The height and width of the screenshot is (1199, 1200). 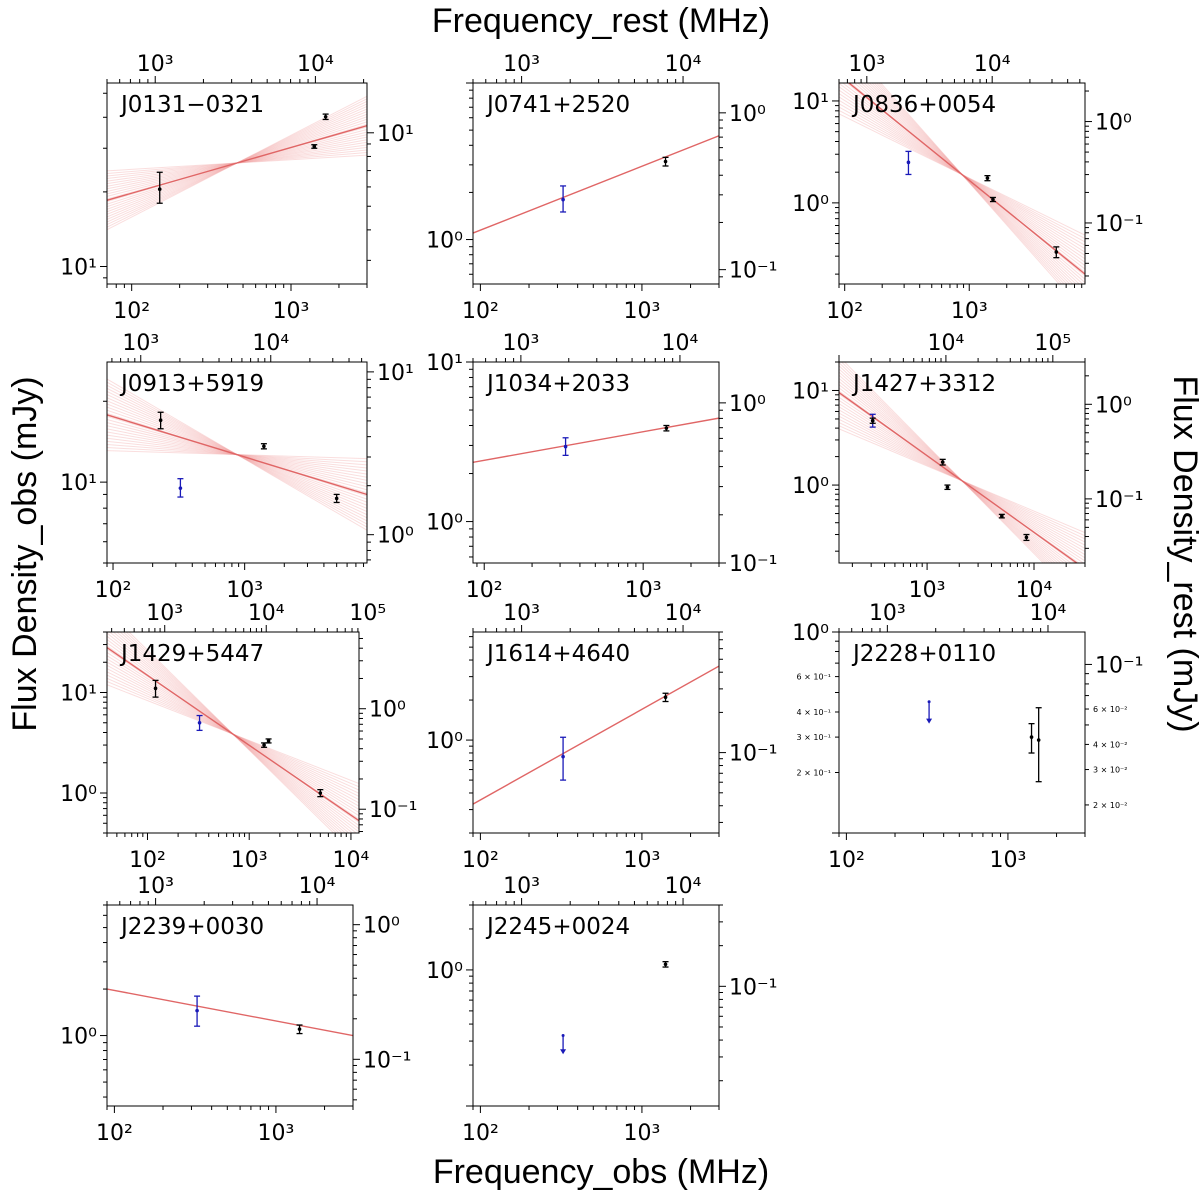 What do you see at coordinates (557, 105) in the screenshot?
I see `panel-title: J0741+2520` at bounding box center [557, 105].